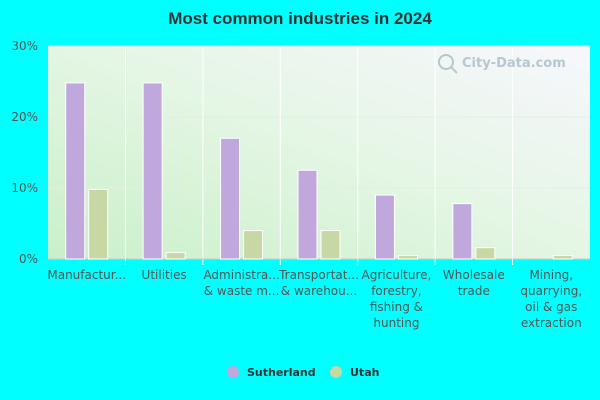 This screenshot has height=400, width=600. I want to click on x-tick-label: Mining, quarrying, oil & gas extraction, so click(551, 299).